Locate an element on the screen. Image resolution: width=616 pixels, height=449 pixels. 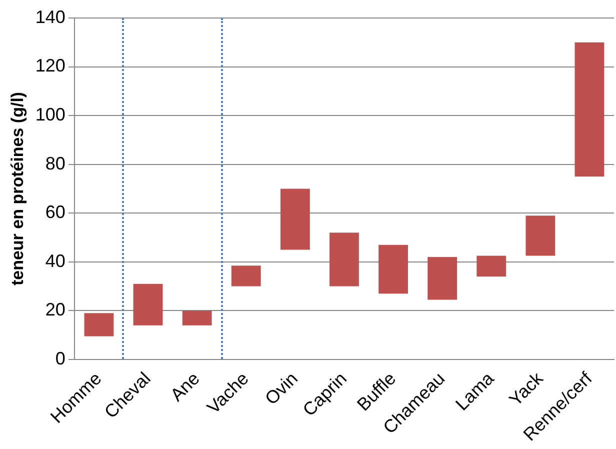
x-tick-label: Ovin is located at coordinates (281, 388).